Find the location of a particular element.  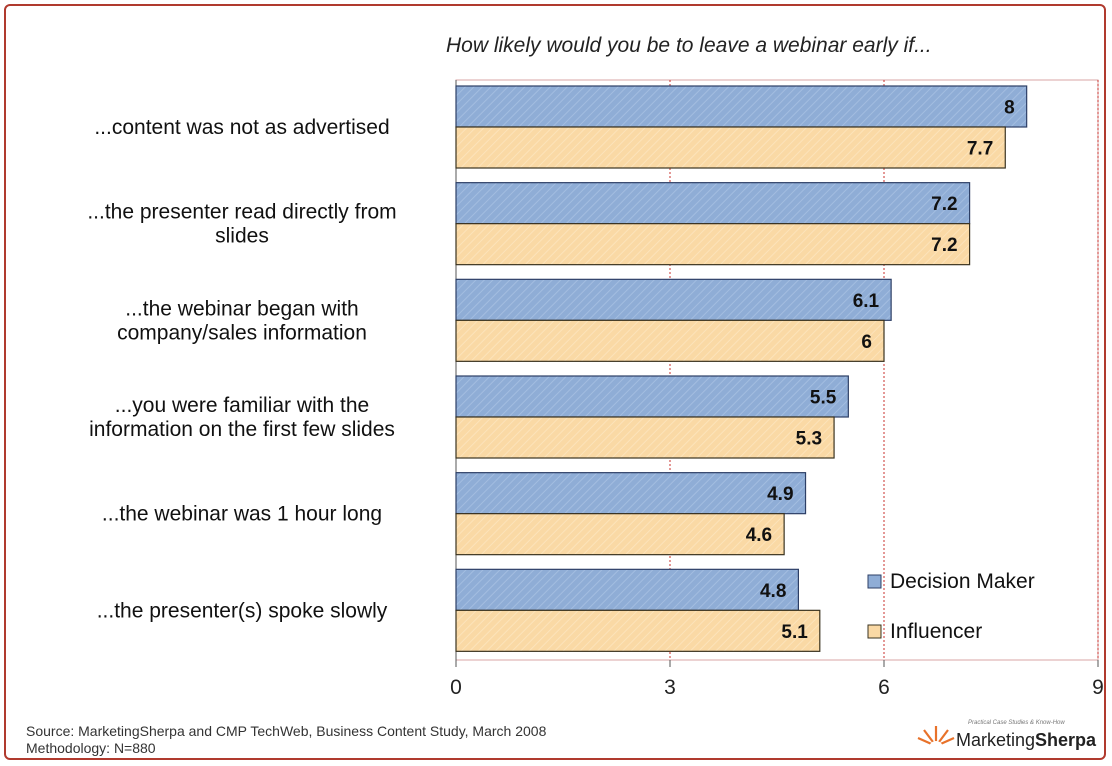

category-label: ...the presenter(s) spoke slowly is located at coordinates (242, 610).